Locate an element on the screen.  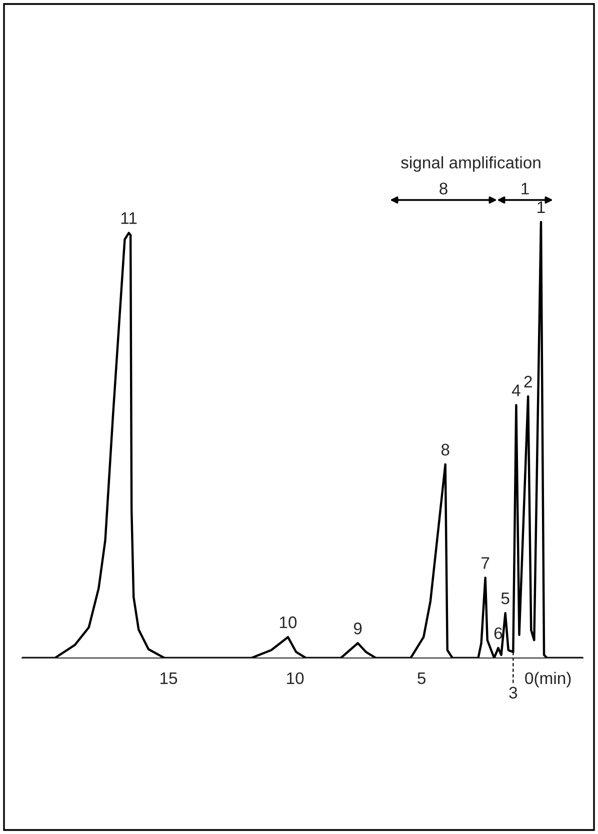
x-tick-label: 0(min) is located at coordinates (548, 680).